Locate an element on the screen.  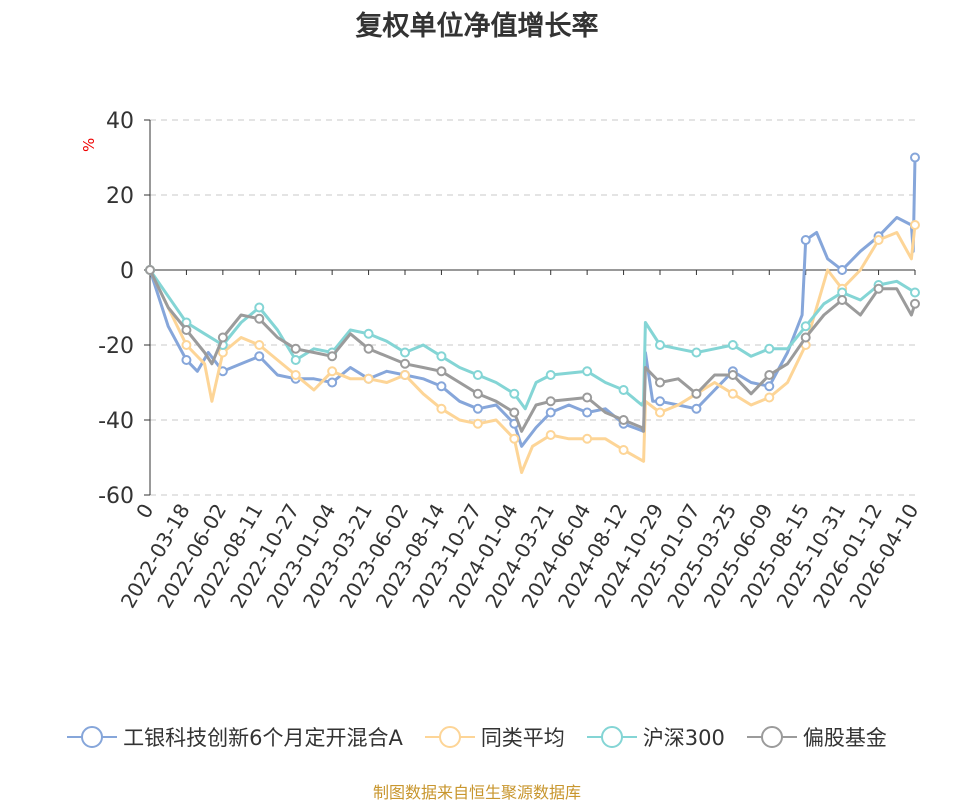
legend-label: 沪深300 is located at coordinates (683, 738).